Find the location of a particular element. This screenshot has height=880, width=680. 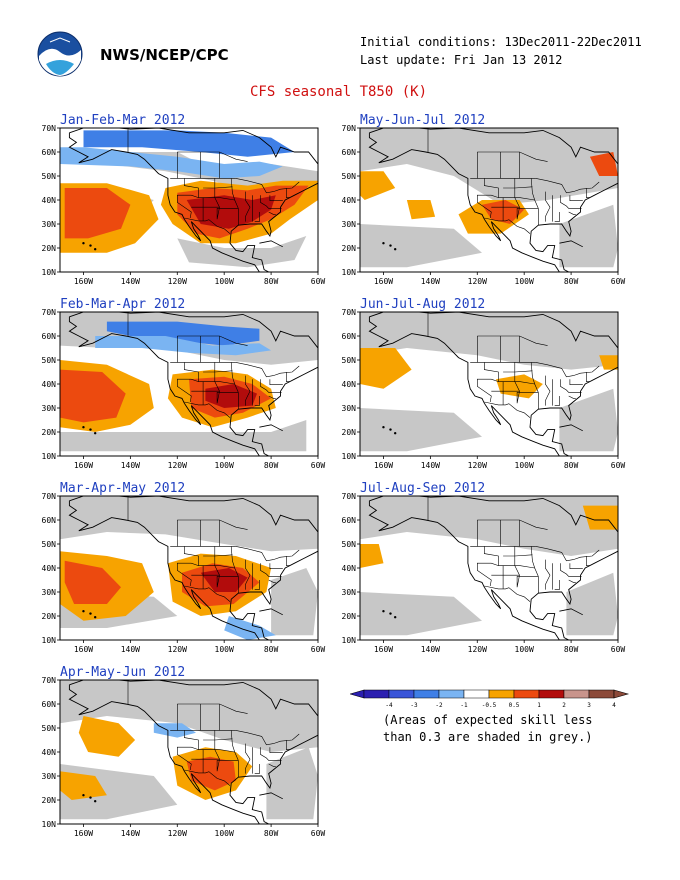

panel-title: Feb-Mar-Apr 2012 is located at coordinates (123, 304).